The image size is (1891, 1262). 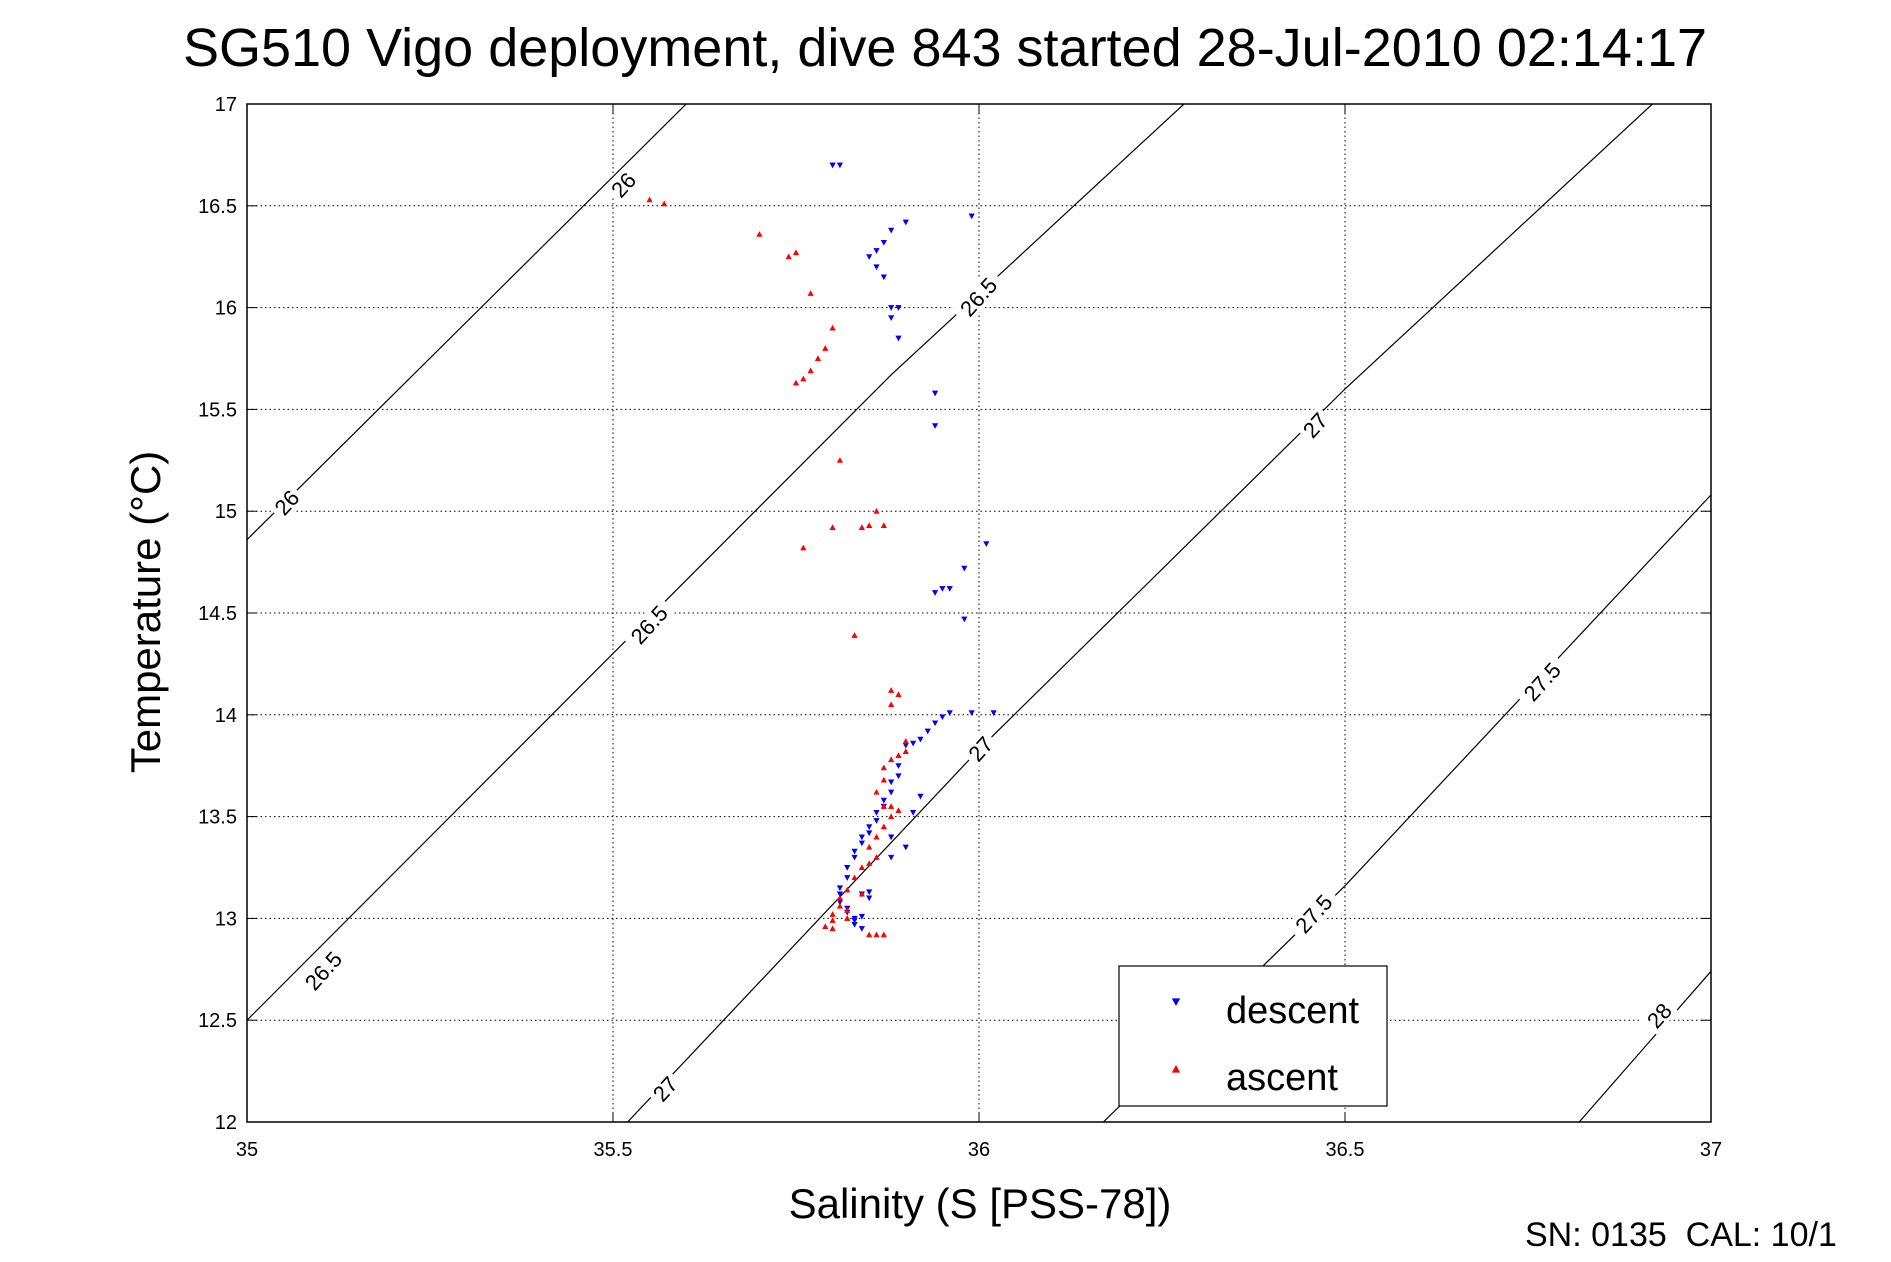 What do you see at coordinates (226, 309) in the screenshot?
I see `y-tick-label: 16` at bounding box center [226, 309].